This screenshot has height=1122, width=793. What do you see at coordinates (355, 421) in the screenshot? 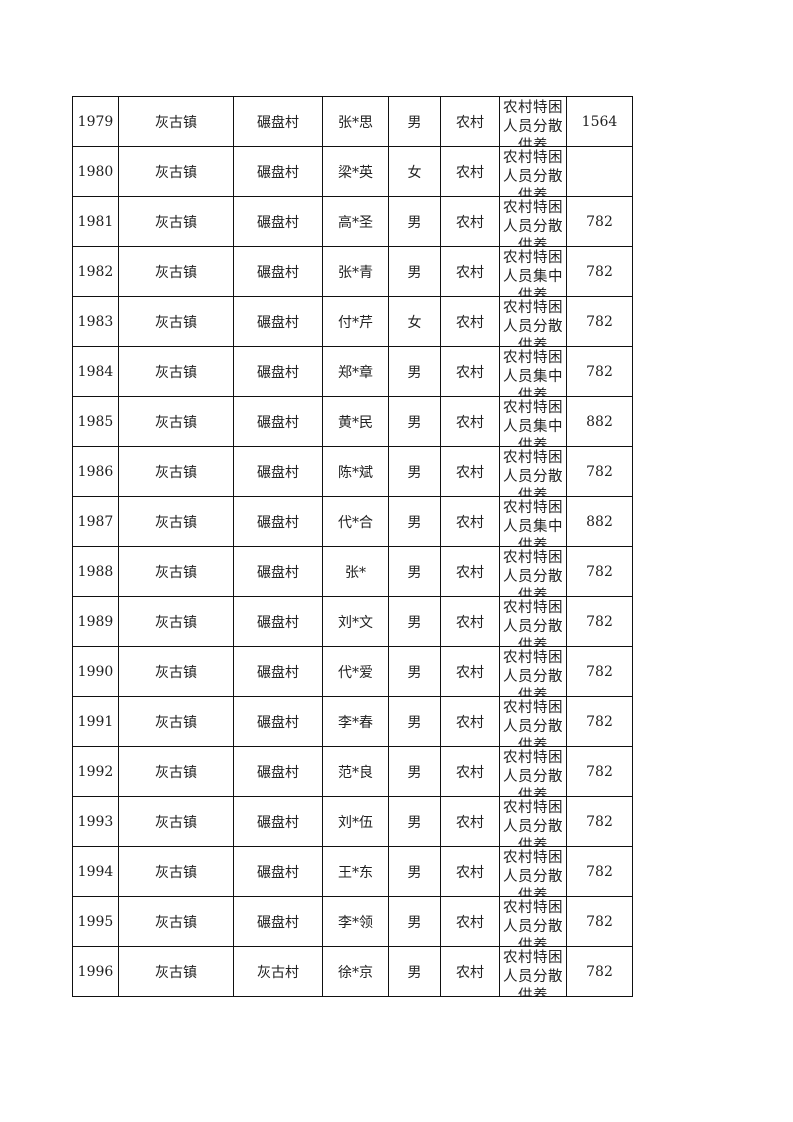
I see `name-cell: 黄*民` at bounding box center [355, 421].